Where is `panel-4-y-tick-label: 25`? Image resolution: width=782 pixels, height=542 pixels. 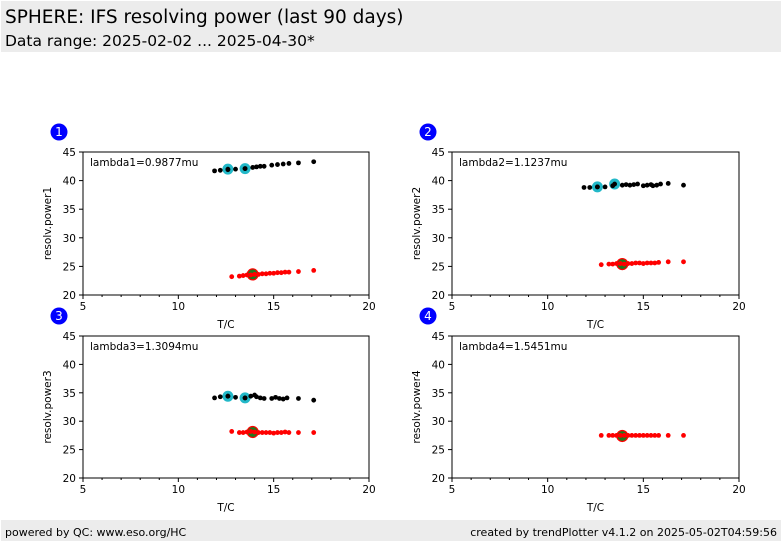 panel-4-y-tick-label: 25 is located at coordinates (438, 451).